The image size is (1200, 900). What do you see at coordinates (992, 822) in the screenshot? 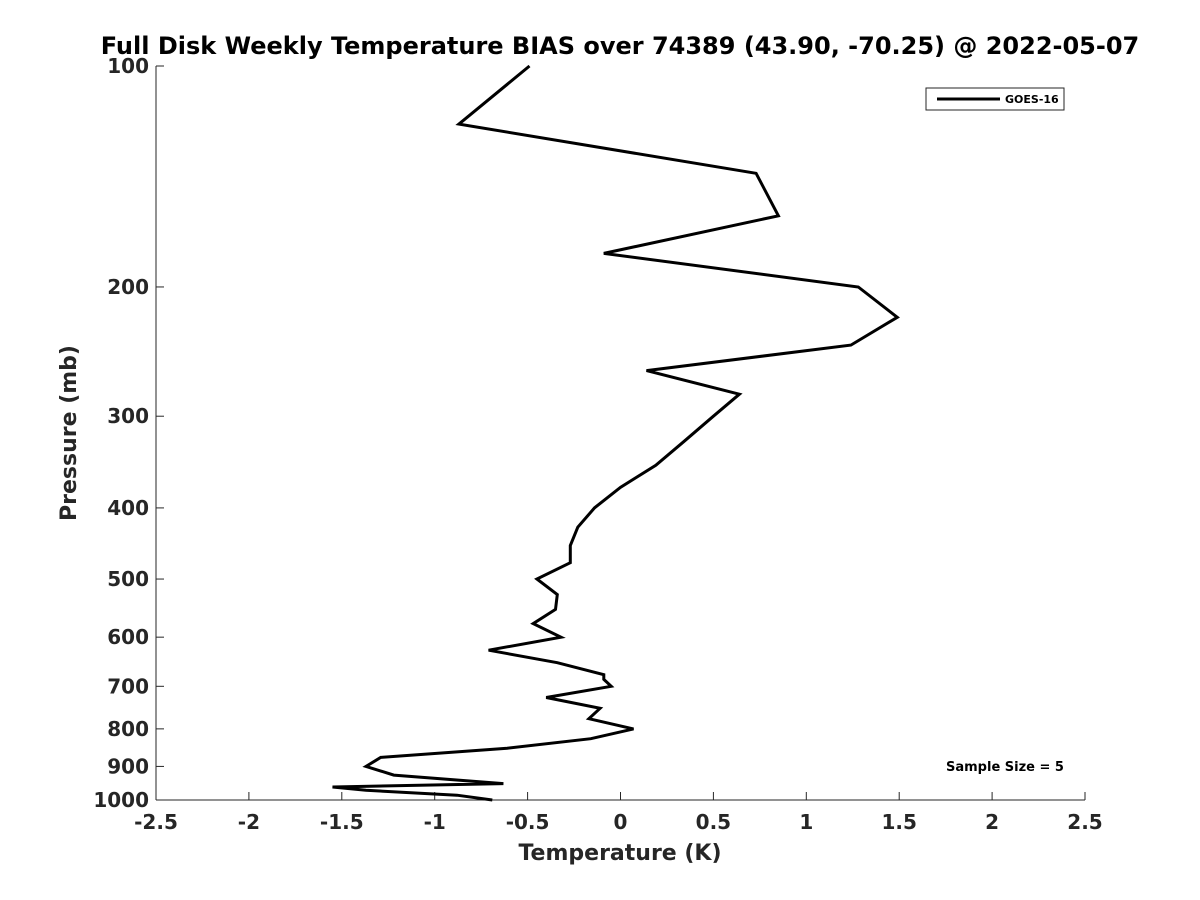
I see `x-tick-label: 2` at bounding box center [992, 822].